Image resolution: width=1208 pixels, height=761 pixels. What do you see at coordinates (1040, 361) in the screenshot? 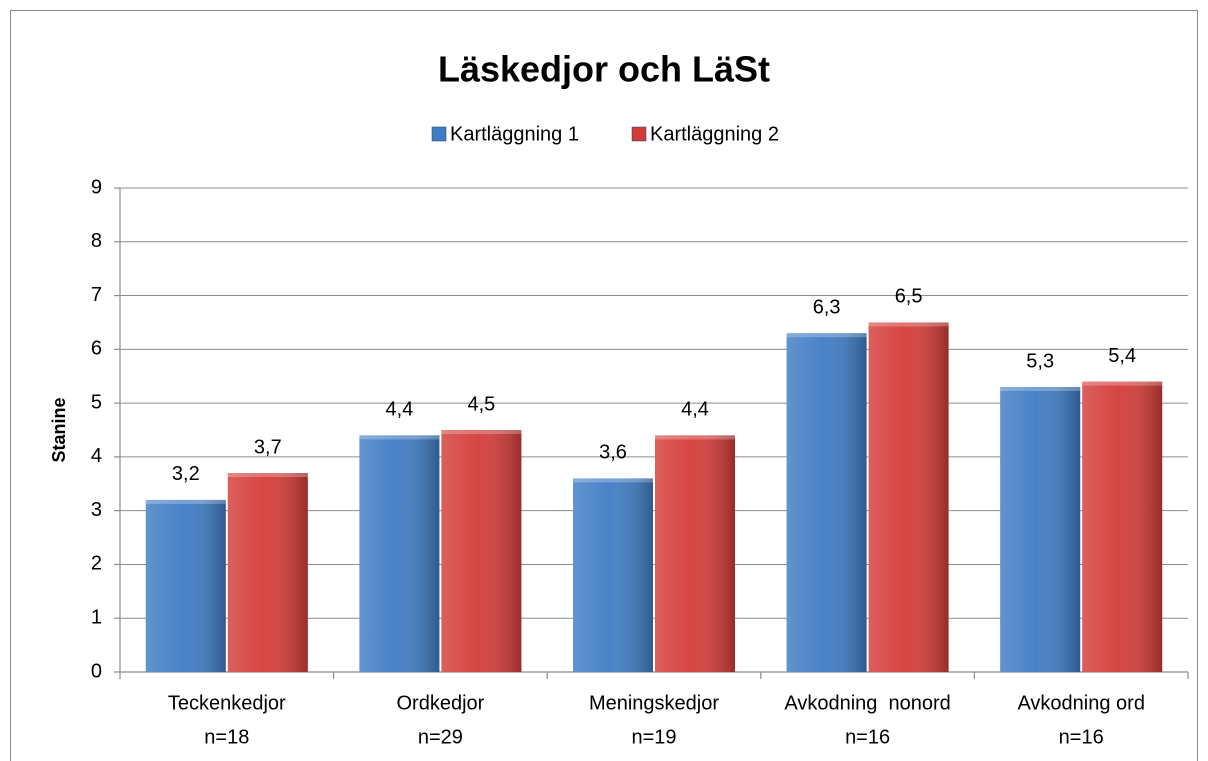
I see `data-label: 5,3` at bounding box center [1040, 361].